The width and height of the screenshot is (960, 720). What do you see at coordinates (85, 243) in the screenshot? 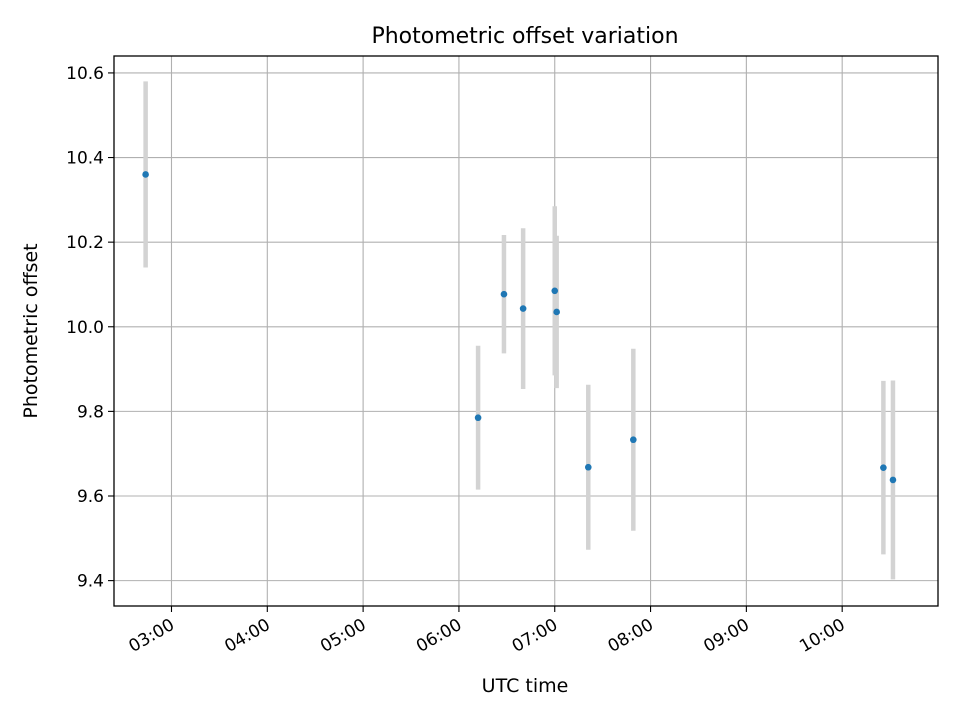
I see `y-tick-label: 10.2` at bounding box center [85, 243].